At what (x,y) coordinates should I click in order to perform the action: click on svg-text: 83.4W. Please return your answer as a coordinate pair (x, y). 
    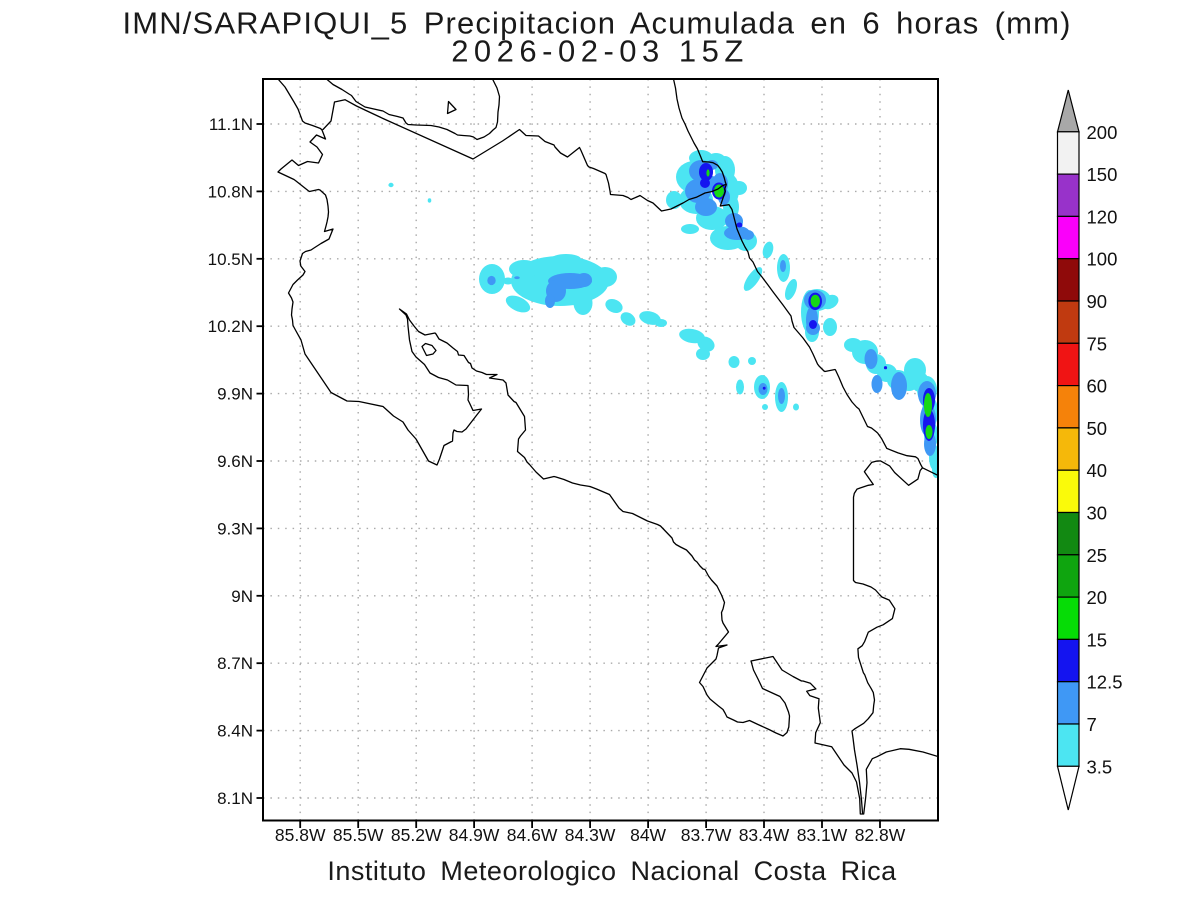
    Looking at the image, I should click on (764, 835).